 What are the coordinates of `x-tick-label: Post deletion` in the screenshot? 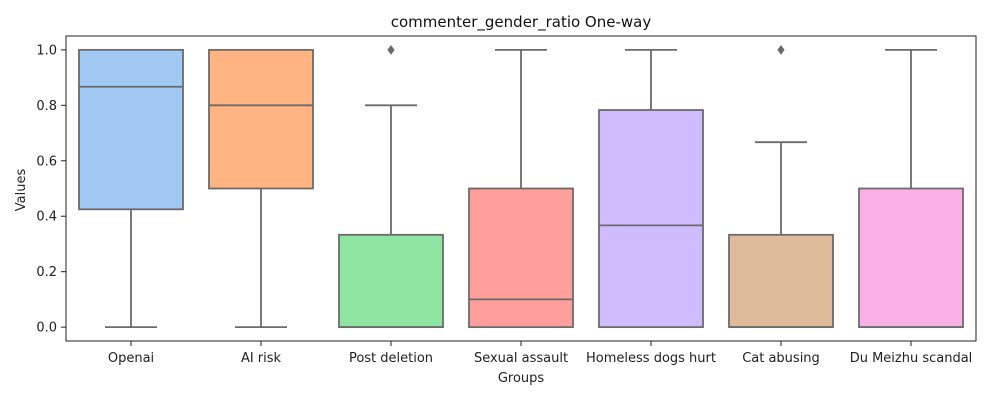 It's located at (391, 358).